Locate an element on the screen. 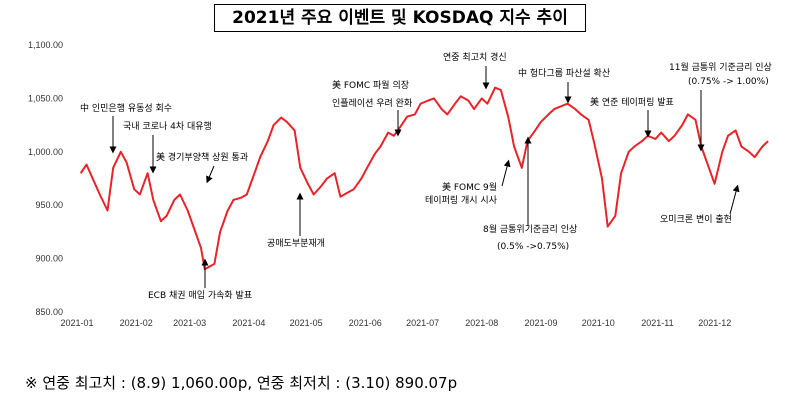 The height and width of the screenshot is (410, 800). chart-title: 2021년 주요 이벤트 및 KOSDAQ 지수 추이 is located at coordinates (400, 18).